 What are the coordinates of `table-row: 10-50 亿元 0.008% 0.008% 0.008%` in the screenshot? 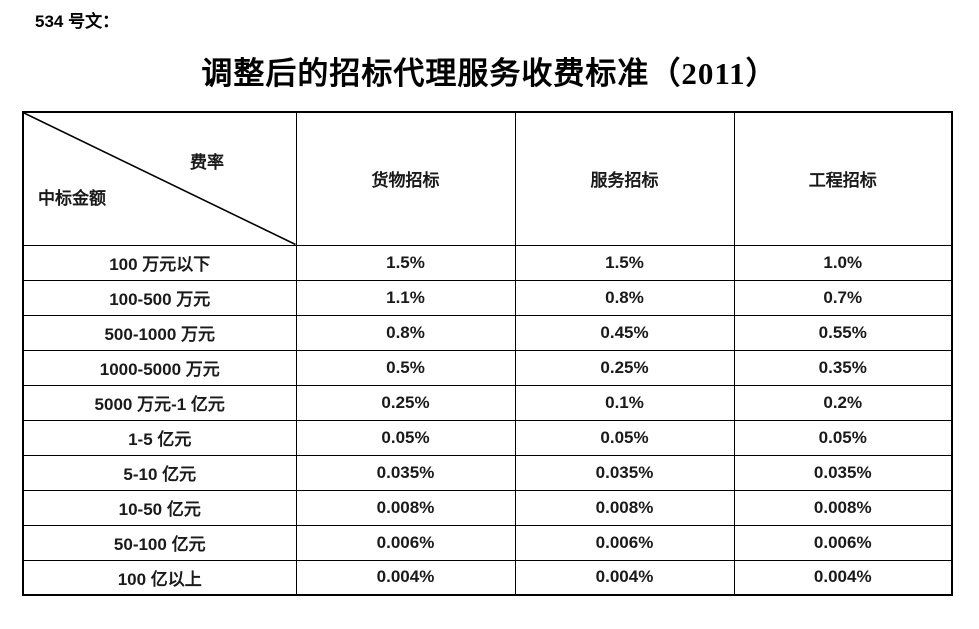 It's located at (487, 507).